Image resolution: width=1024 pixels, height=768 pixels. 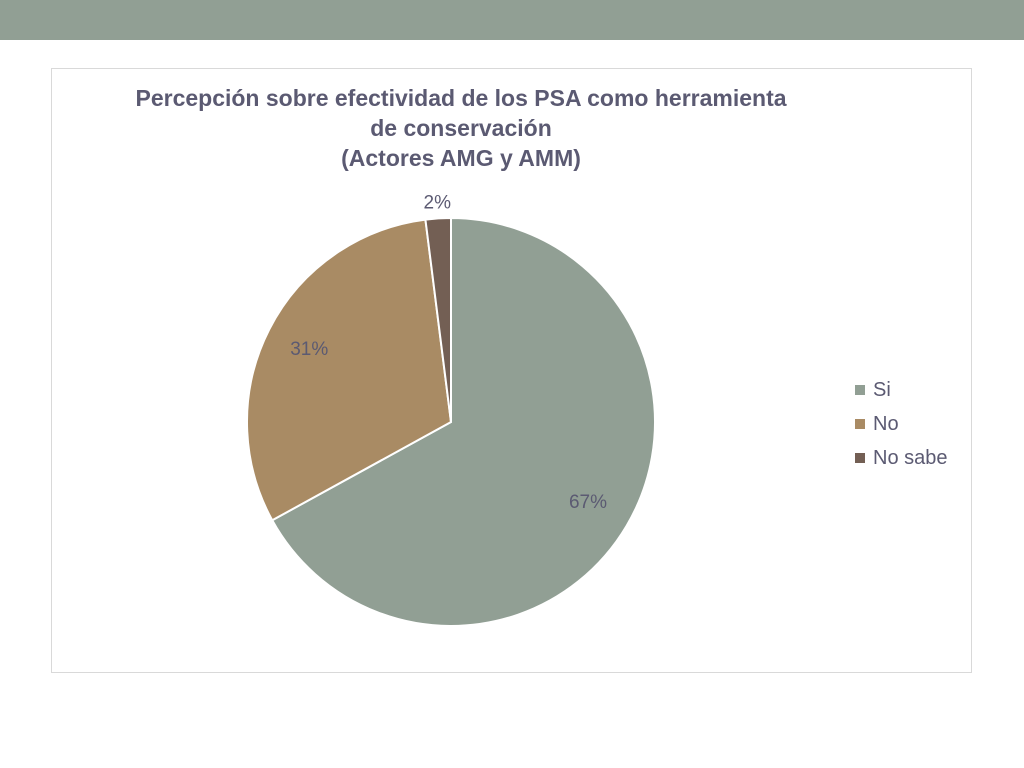 I want to click on legend-item-no-sabe: No sabe, so click(x=901, y=458).